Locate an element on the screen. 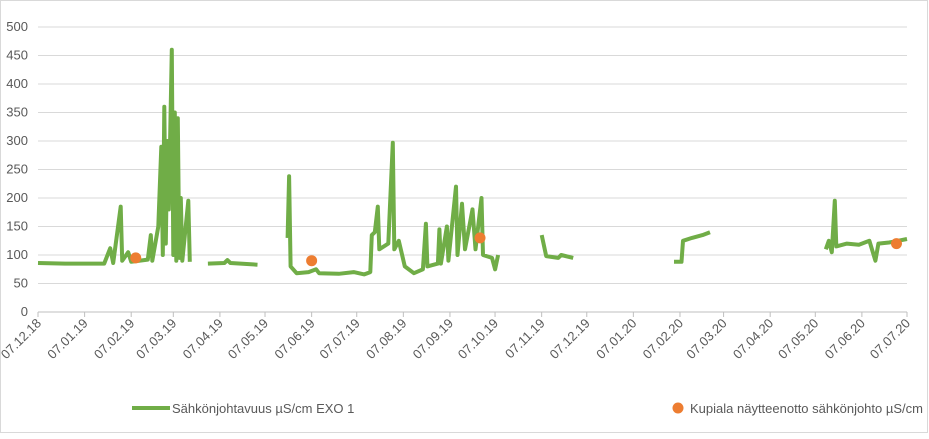 Image resolution: width=929 pixels, height=439 pixels. legend-label: Sähkönjohtavuus µS/cm EXO 1 is located at coordinates (263, 408).